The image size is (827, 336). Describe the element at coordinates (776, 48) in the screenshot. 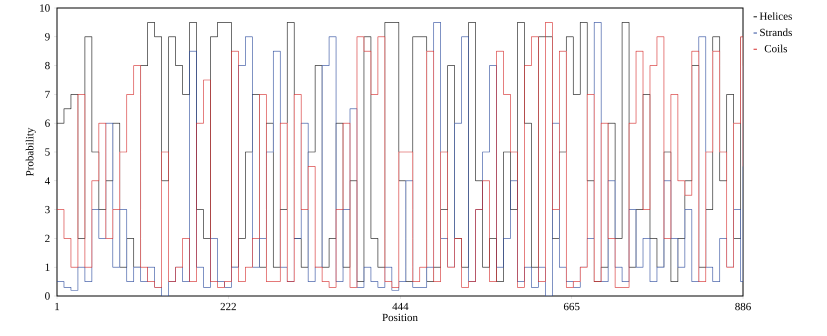

I see `legend-label: Coils` at that location.